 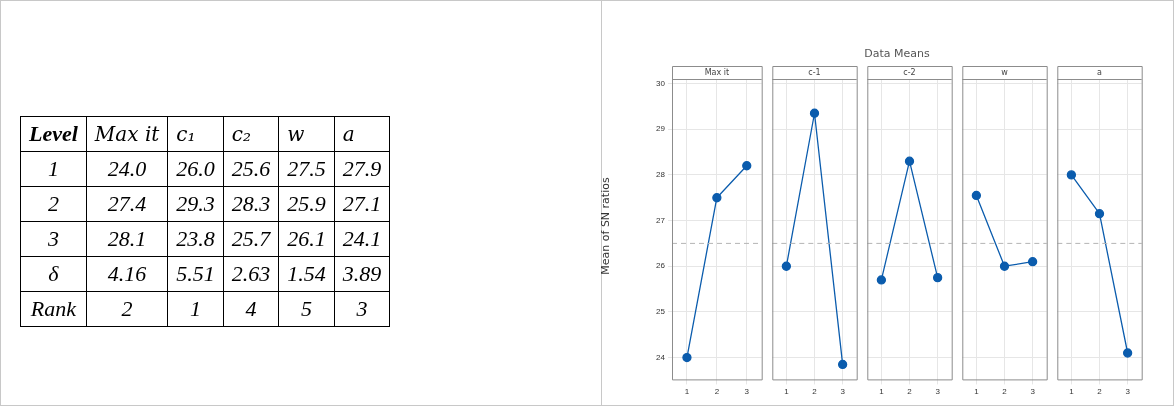 I want to click on y-tick-label: 28, so click(x=661, y=175).